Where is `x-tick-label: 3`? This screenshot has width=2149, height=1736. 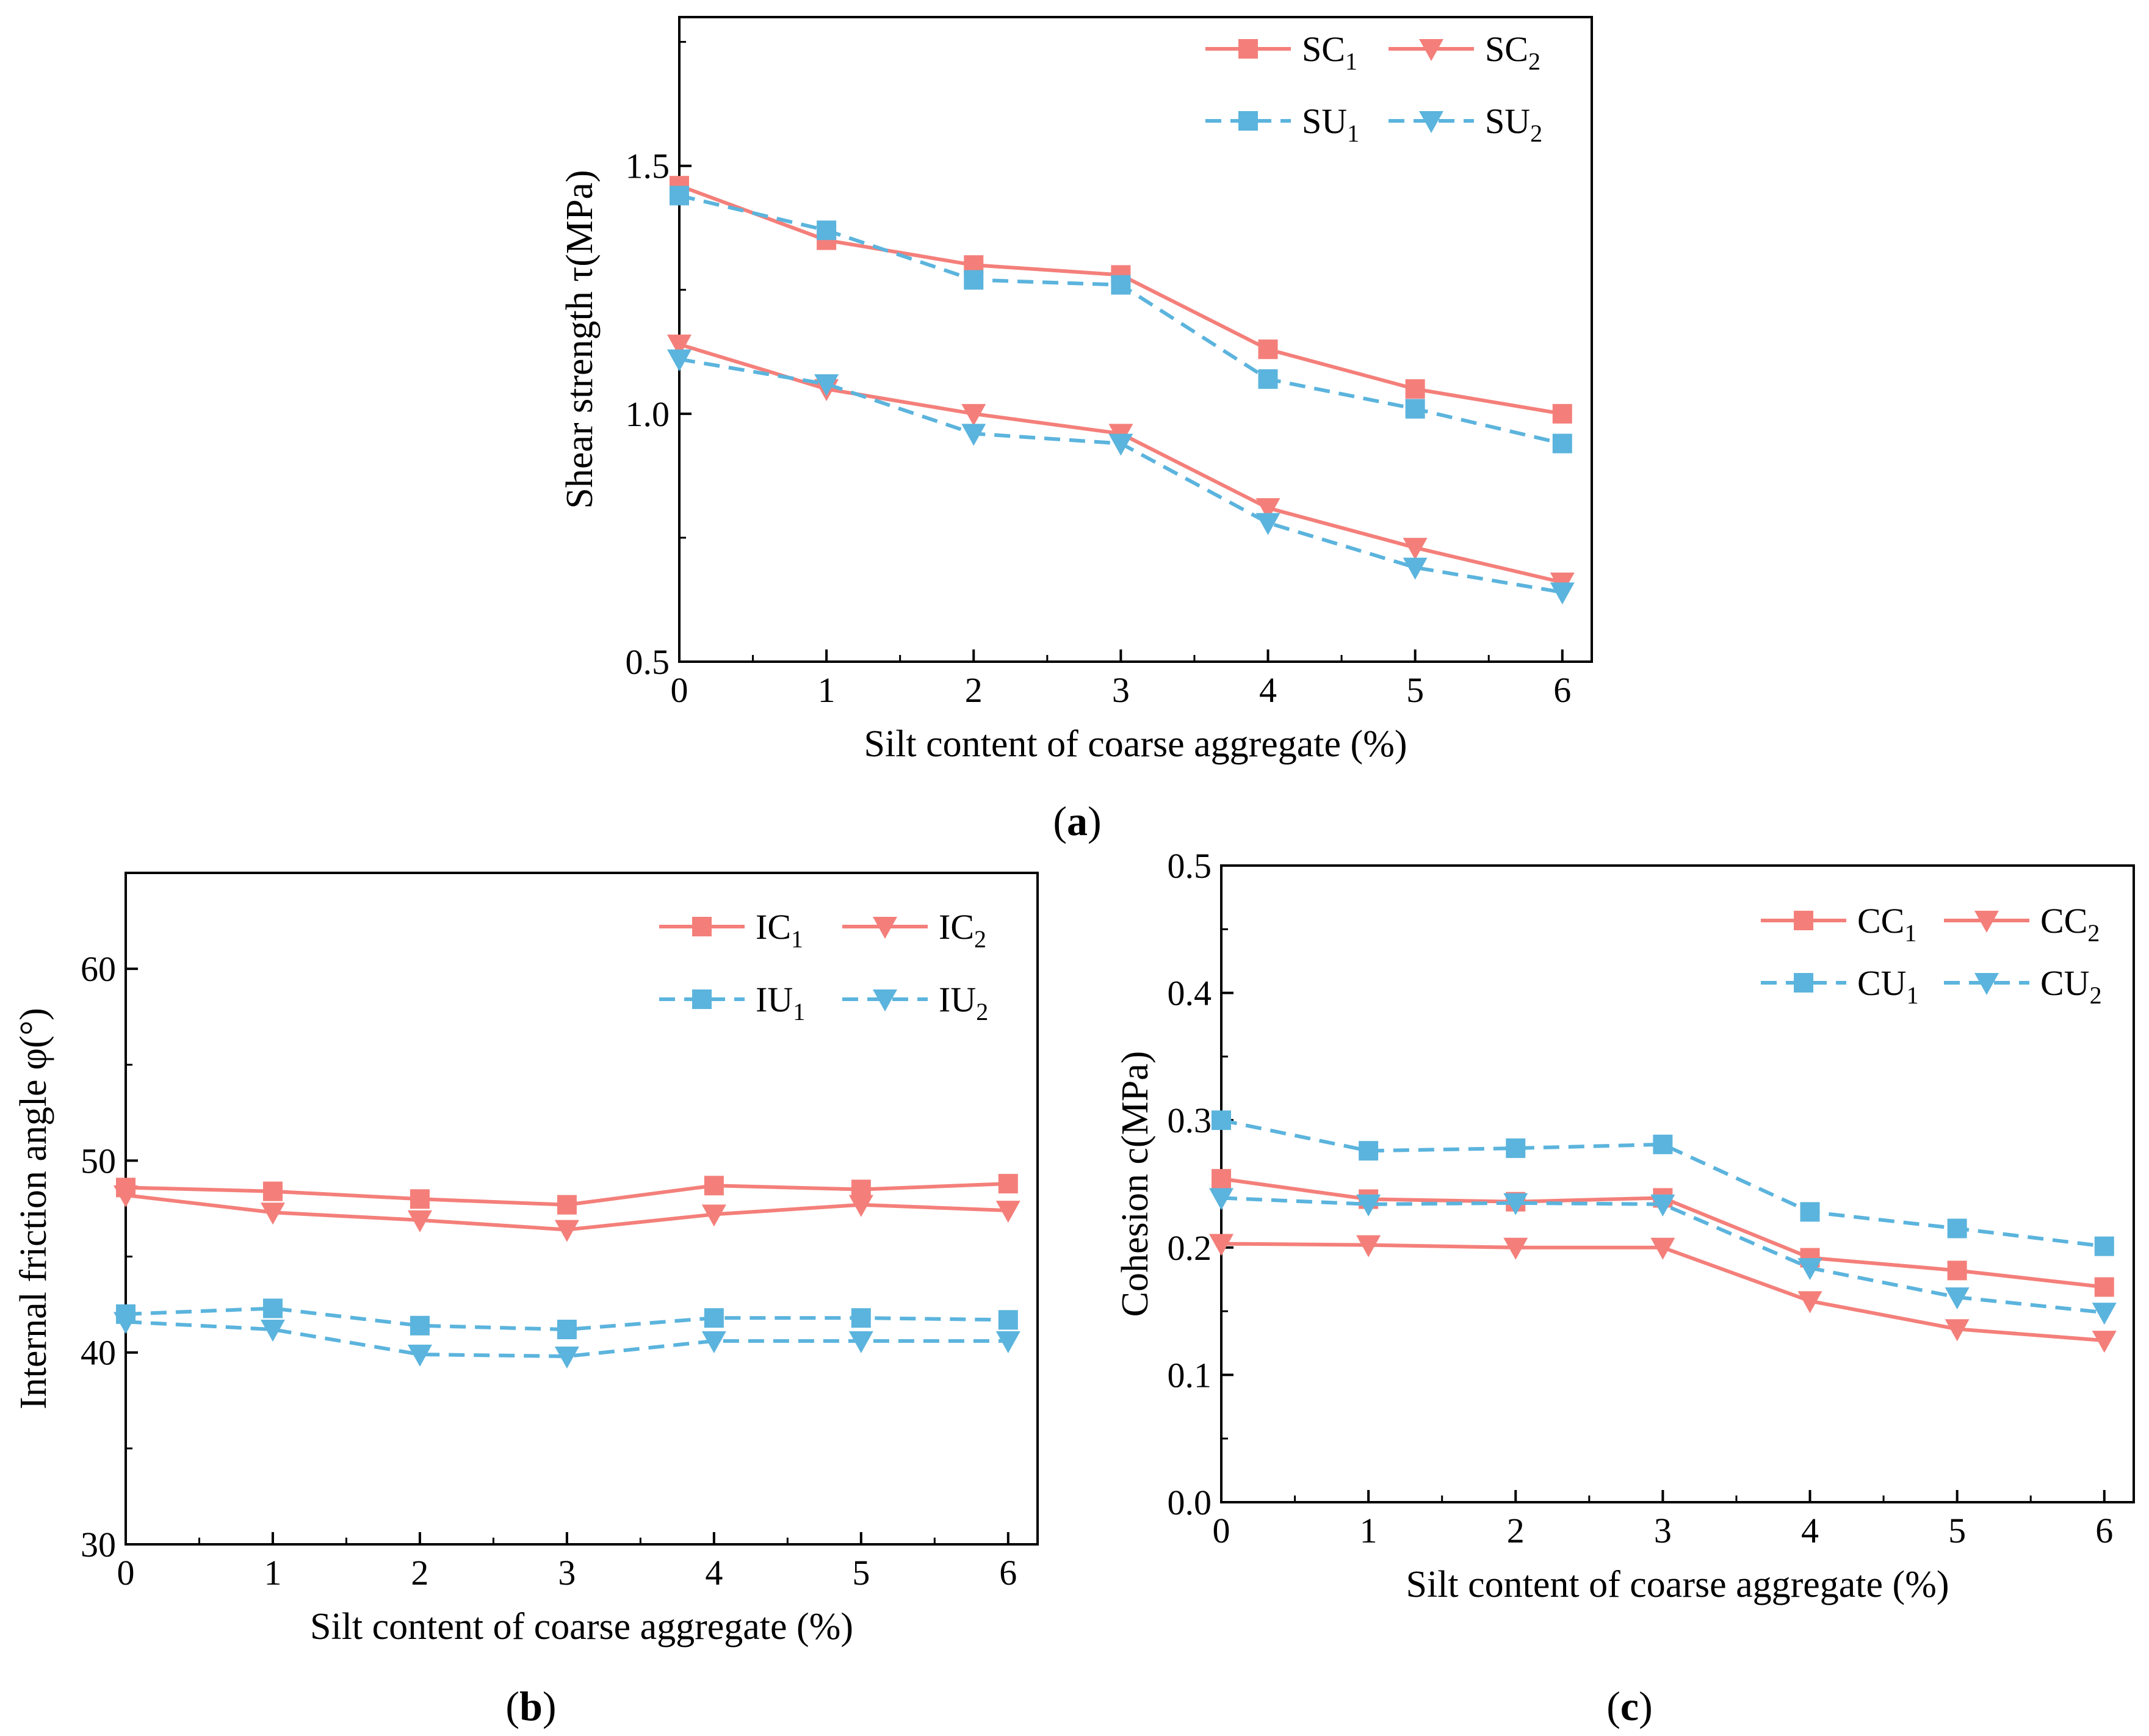 x-tick-label: 3 is located at coordinates (1663, 1530).